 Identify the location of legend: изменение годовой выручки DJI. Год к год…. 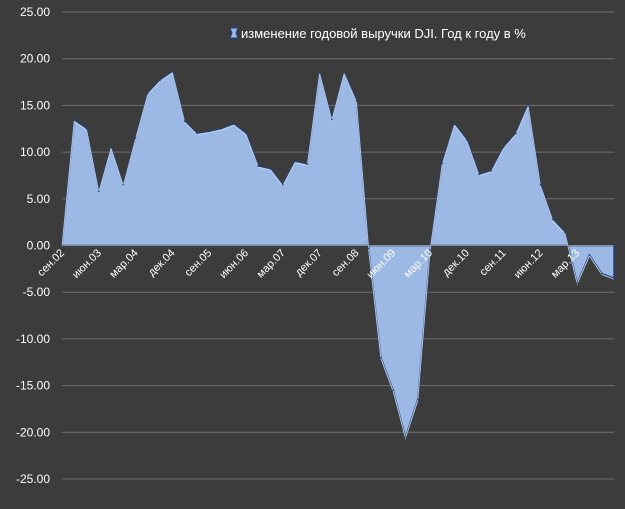
(377, 33).